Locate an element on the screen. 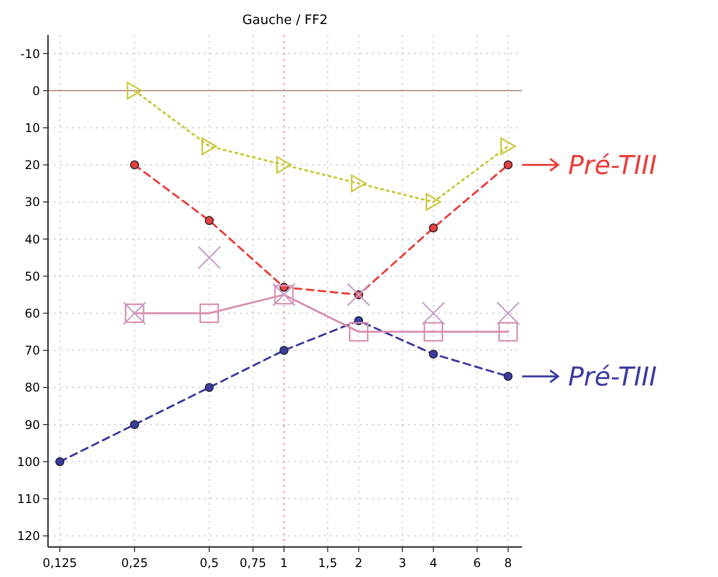 This screenshot has width=718, height=577. y-tick-label: 90 is located at coordinates (32, 425).